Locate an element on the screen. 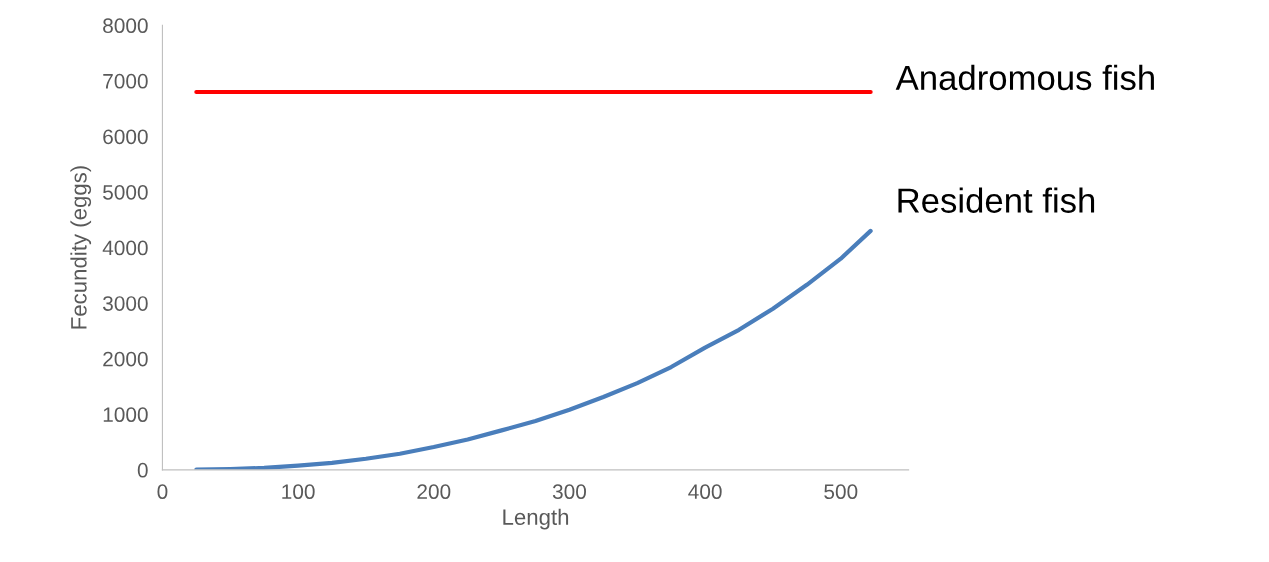  series-label: Anadromous fish is located at coordinates (1024, 77).